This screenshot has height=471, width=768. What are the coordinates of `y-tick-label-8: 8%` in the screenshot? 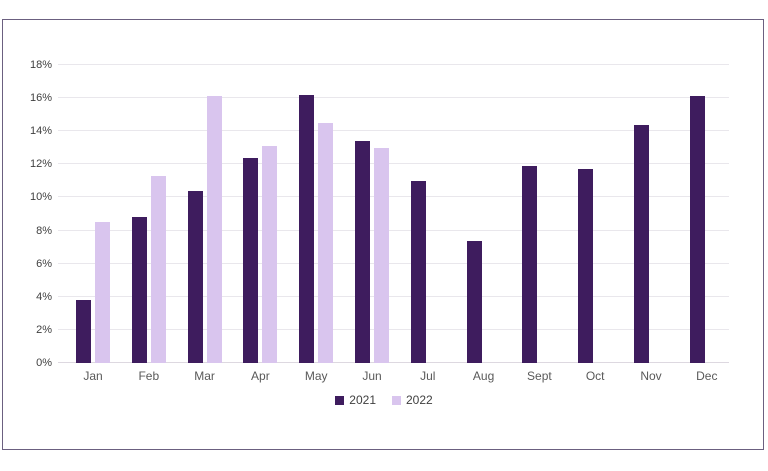 It's located at (44, 230).